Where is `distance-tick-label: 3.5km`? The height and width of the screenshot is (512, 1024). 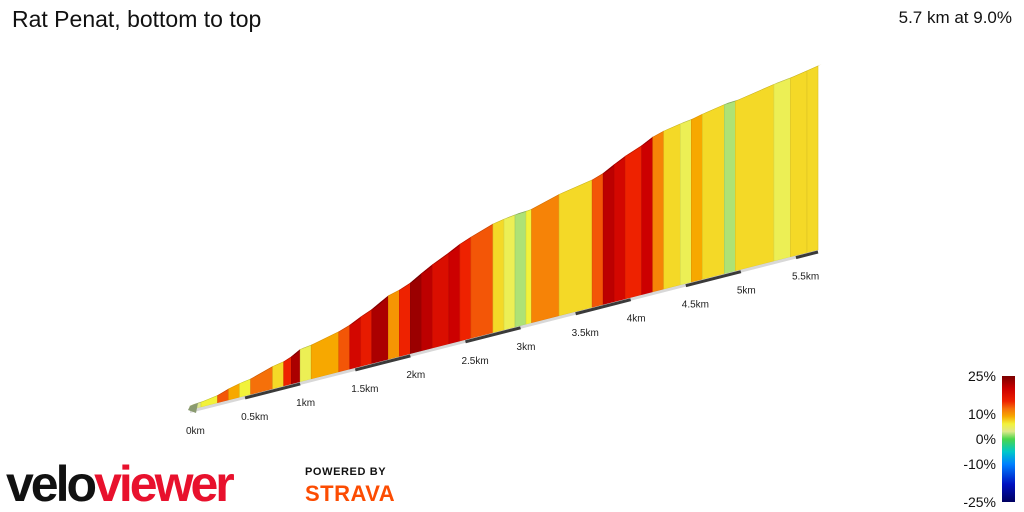
distance-tick-label: 3.5km is located at coordinates (585, 333).